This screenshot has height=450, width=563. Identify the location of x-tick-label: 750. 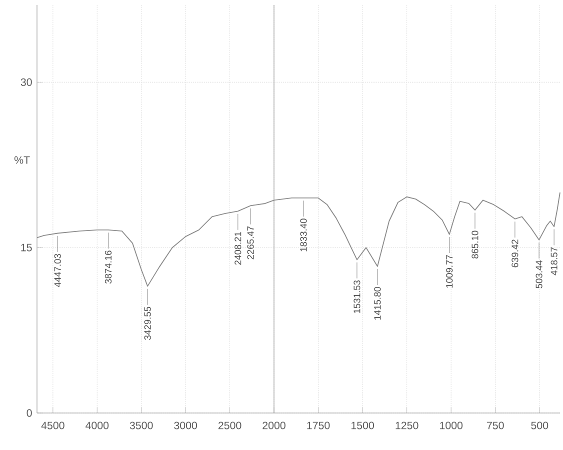
(495, 426).